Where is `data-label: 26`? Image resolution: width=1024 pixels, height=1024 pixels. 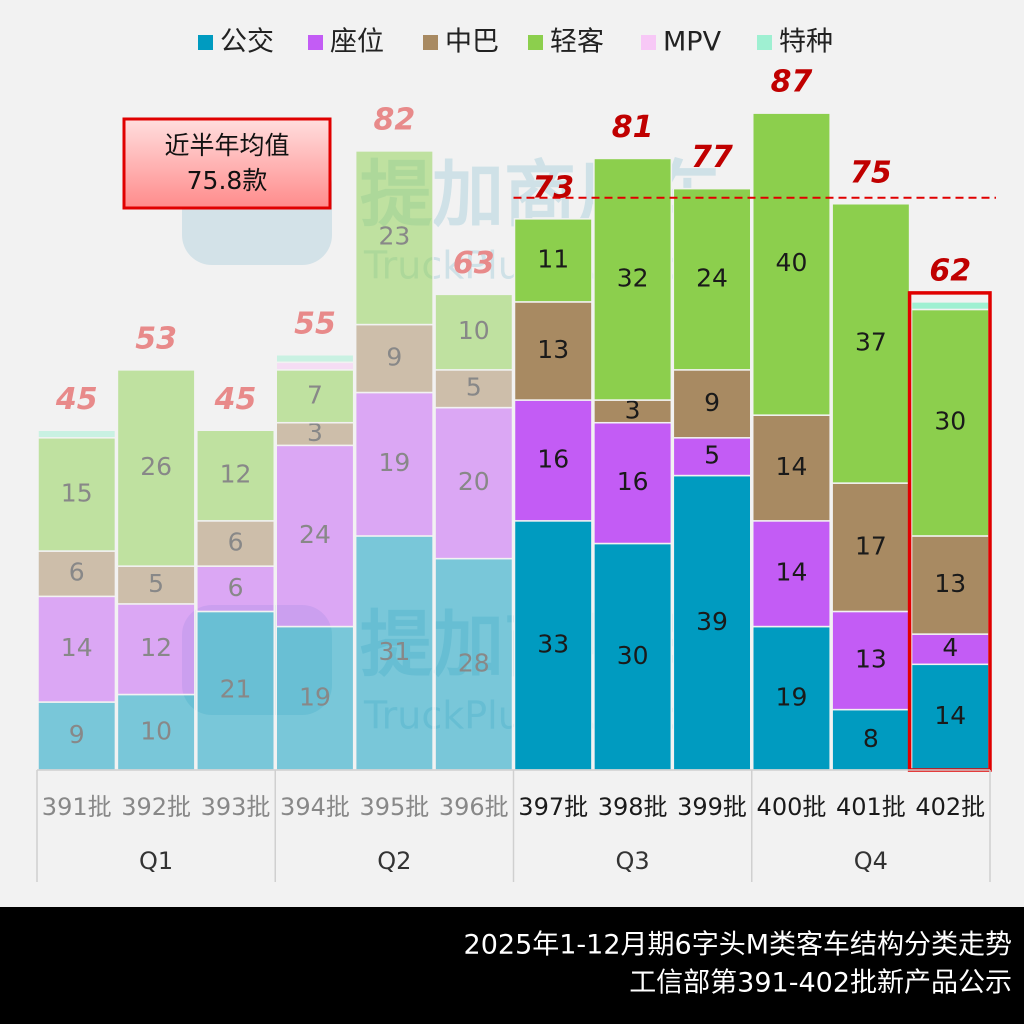
data-label: 26 is located at coordinates (156, 466).